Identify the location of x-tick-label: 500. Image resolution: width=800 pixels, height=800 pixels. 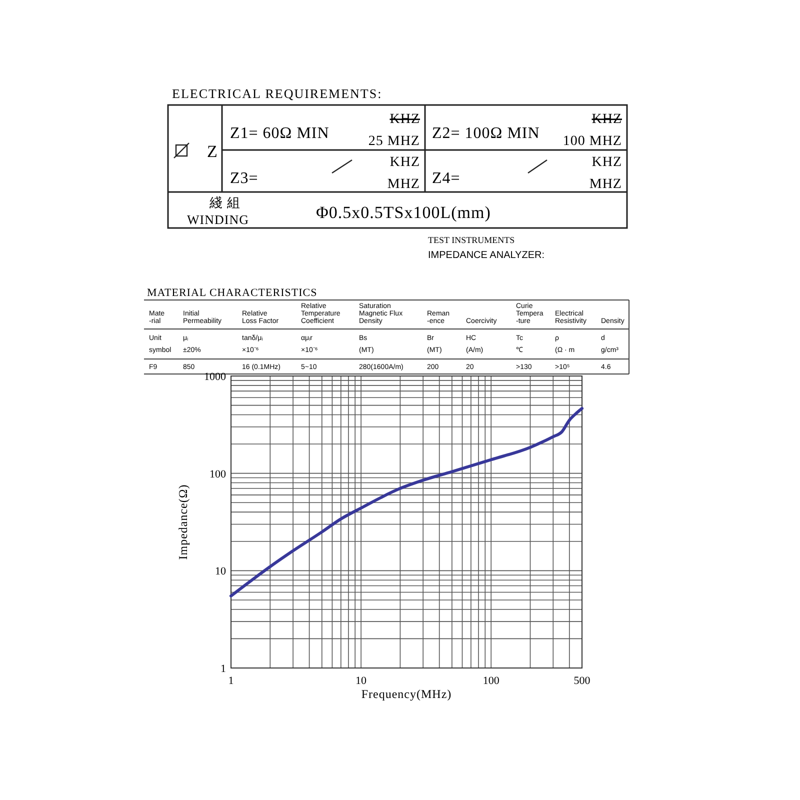
(582, 681).